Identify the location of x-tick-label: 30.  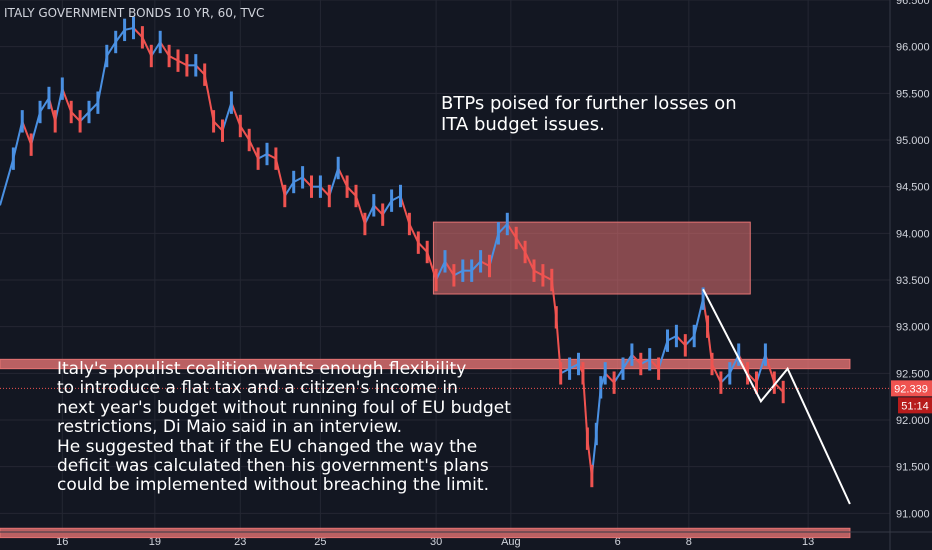
(436, 542).